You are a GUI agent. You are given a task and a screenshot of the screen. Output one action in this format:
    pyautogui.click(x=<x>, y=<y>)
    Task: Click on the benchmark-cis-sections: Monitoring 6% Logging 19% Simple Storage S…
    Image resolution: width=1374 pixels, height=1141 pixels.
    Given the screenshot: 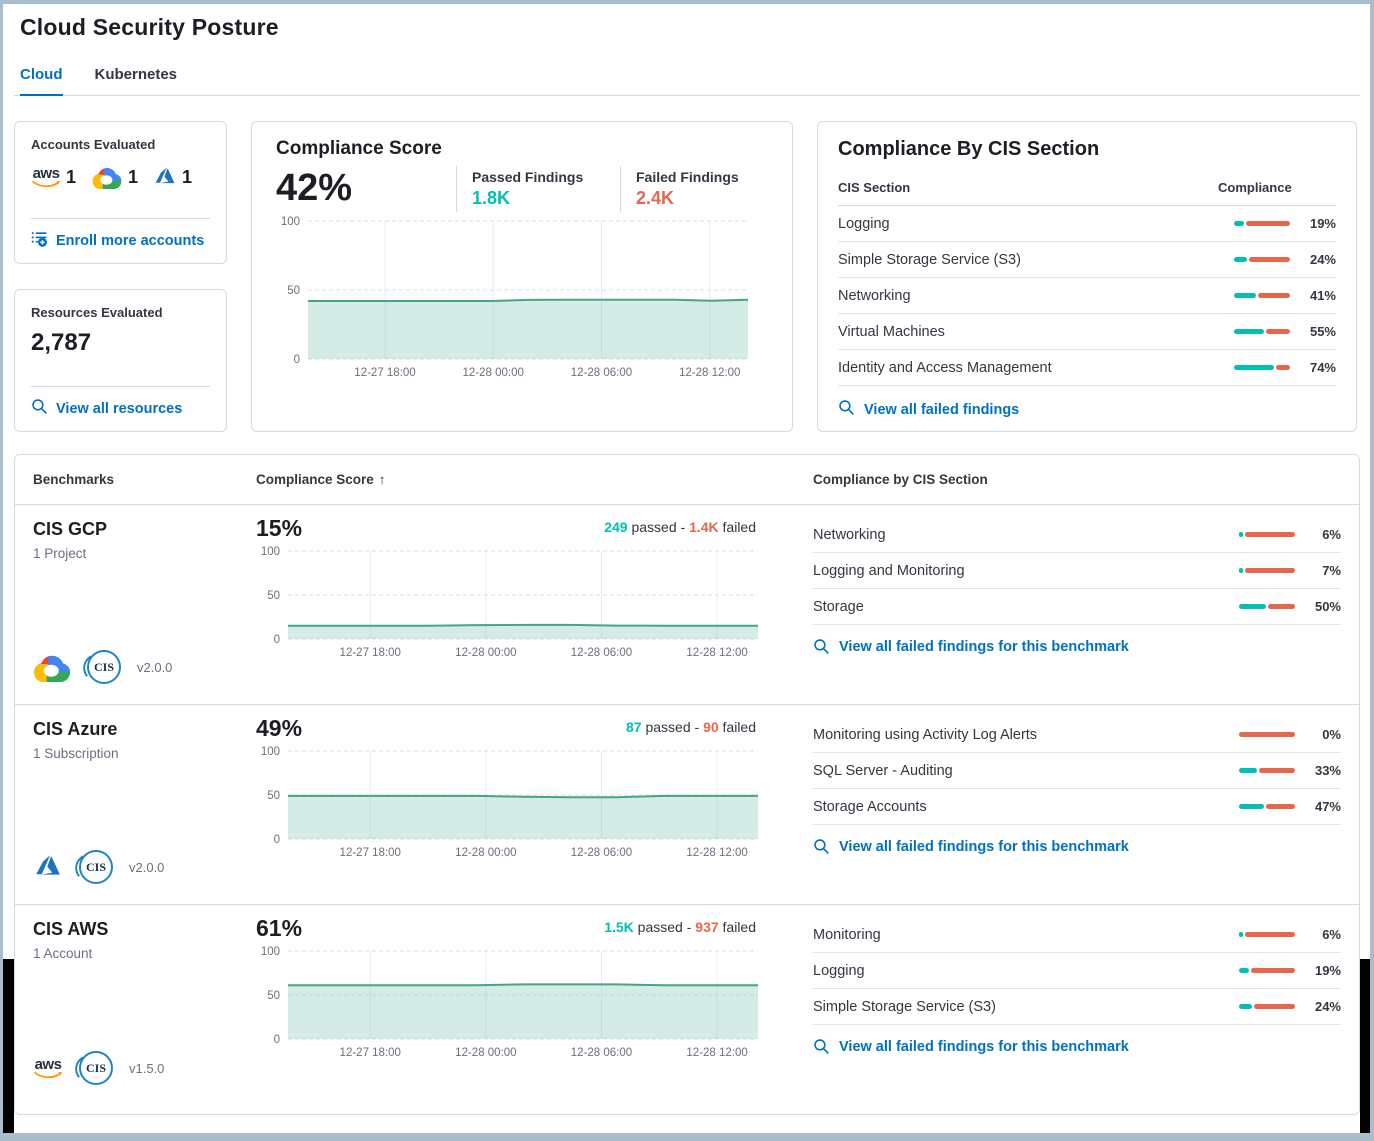 What is the action you would take?
    pyautogui.click(x=1077, y=1011)
    